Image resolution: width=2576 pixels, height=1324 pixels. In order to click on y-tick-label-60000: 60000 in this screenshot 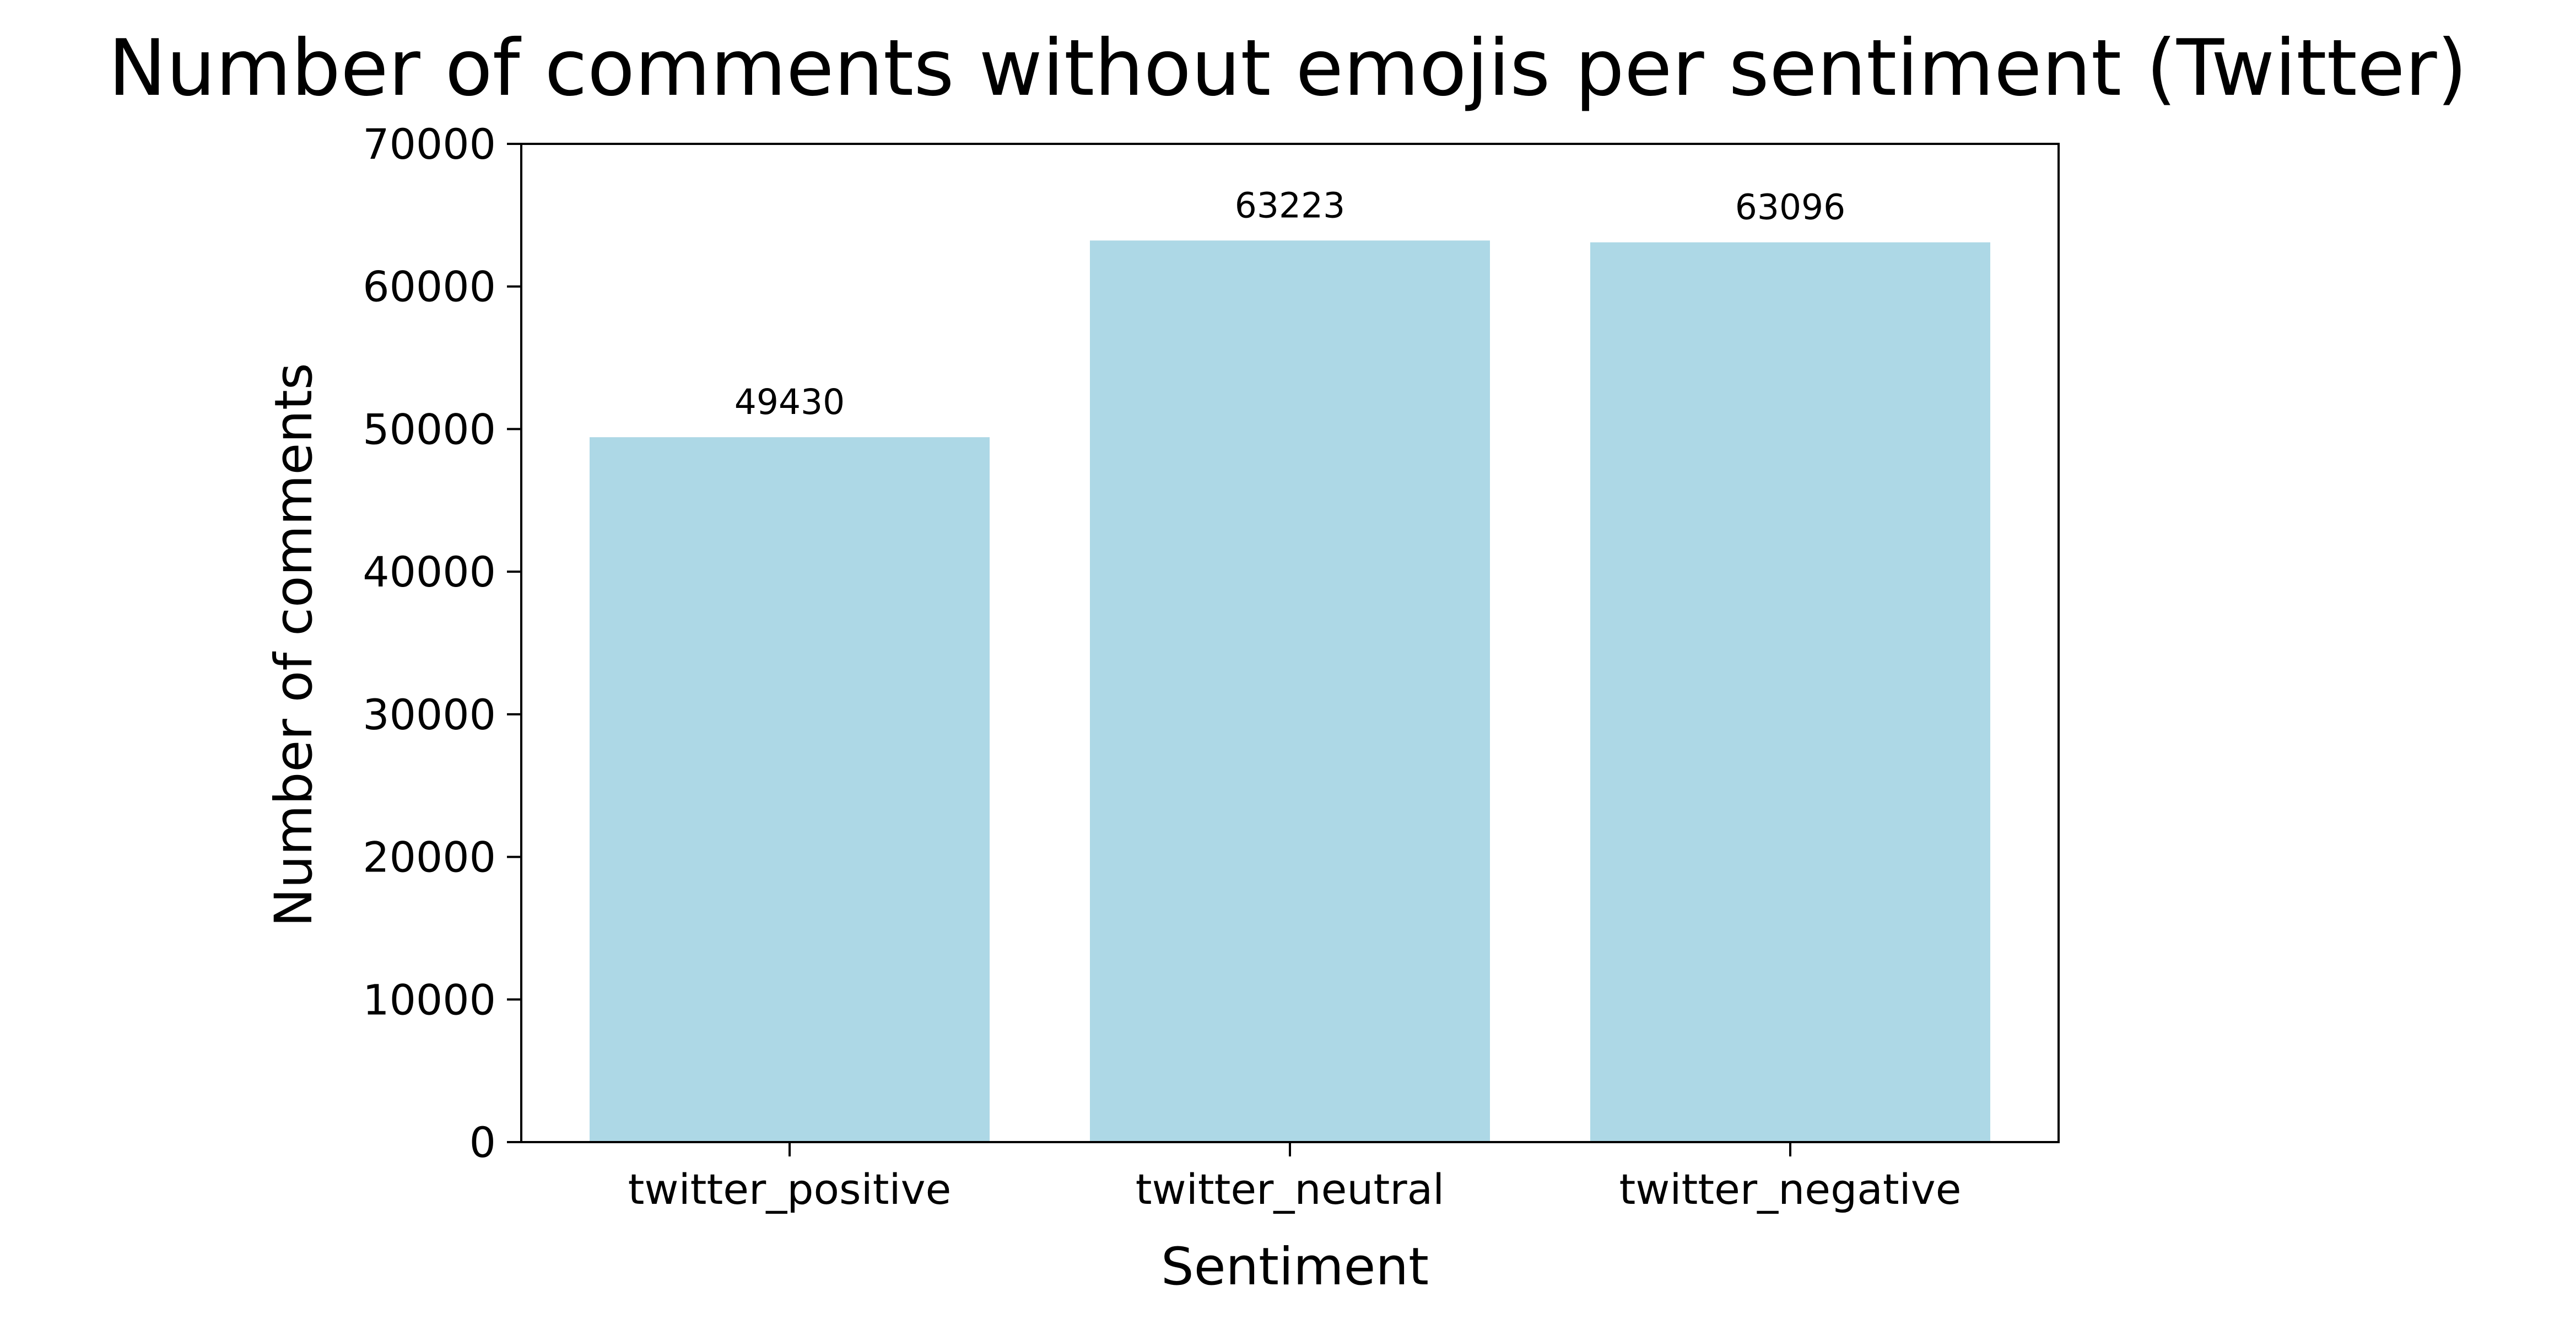, I will do `click(429, 287)`.